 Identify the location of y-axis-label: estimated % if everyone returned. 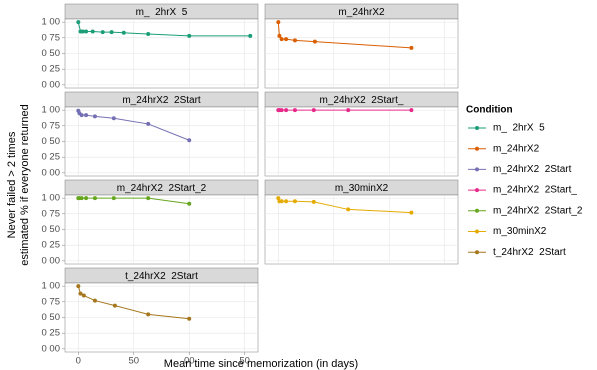
(25, 184).